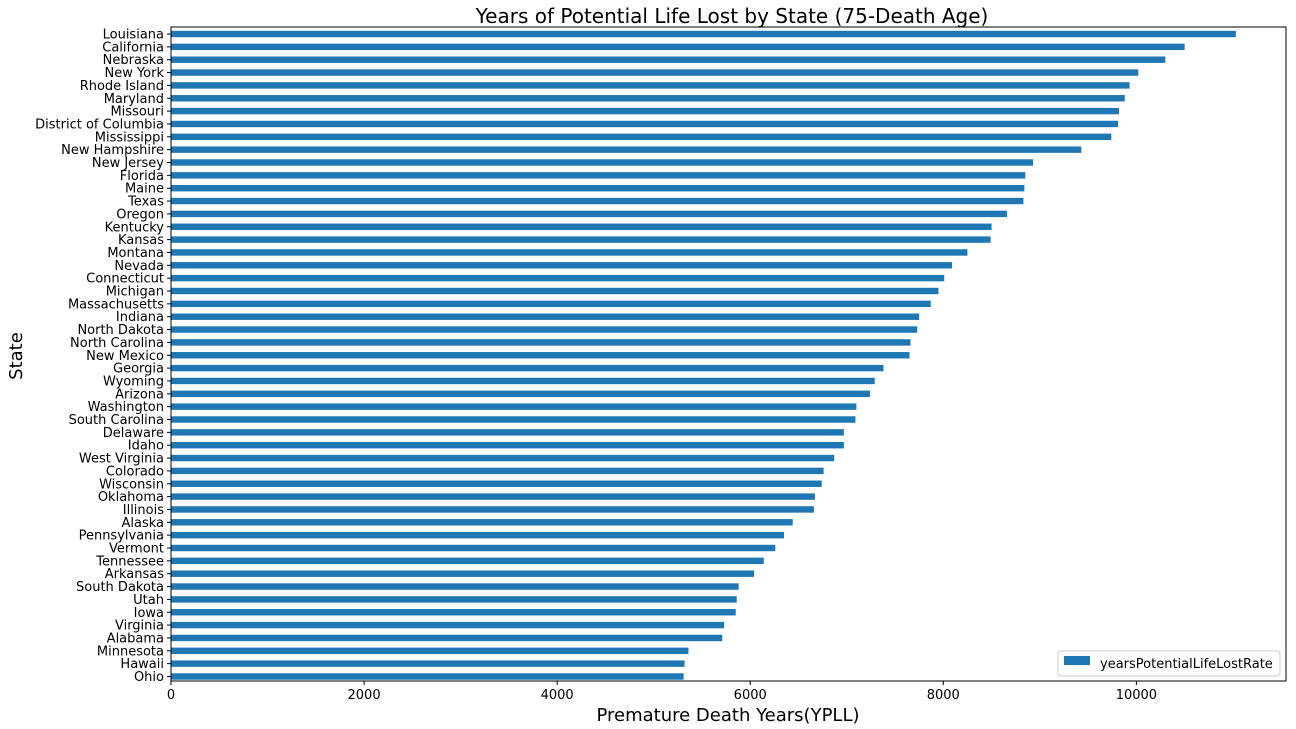  I want to click on y-tick-label: New York, so click(134, 73).